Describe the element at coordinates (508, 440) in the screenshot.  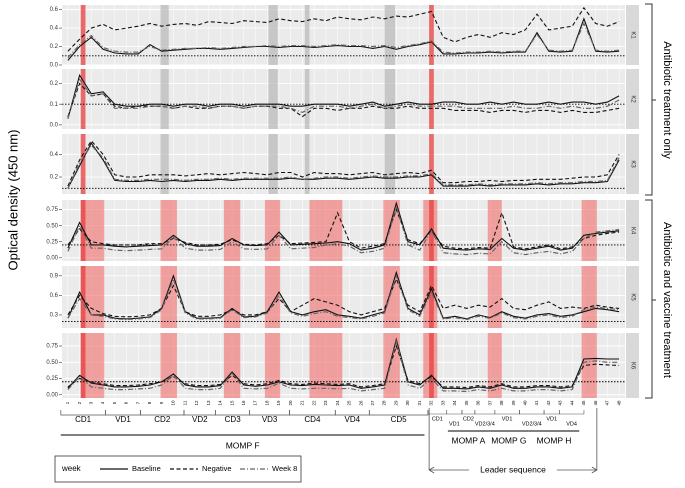
I see `group-label: MOMP G` at that location.